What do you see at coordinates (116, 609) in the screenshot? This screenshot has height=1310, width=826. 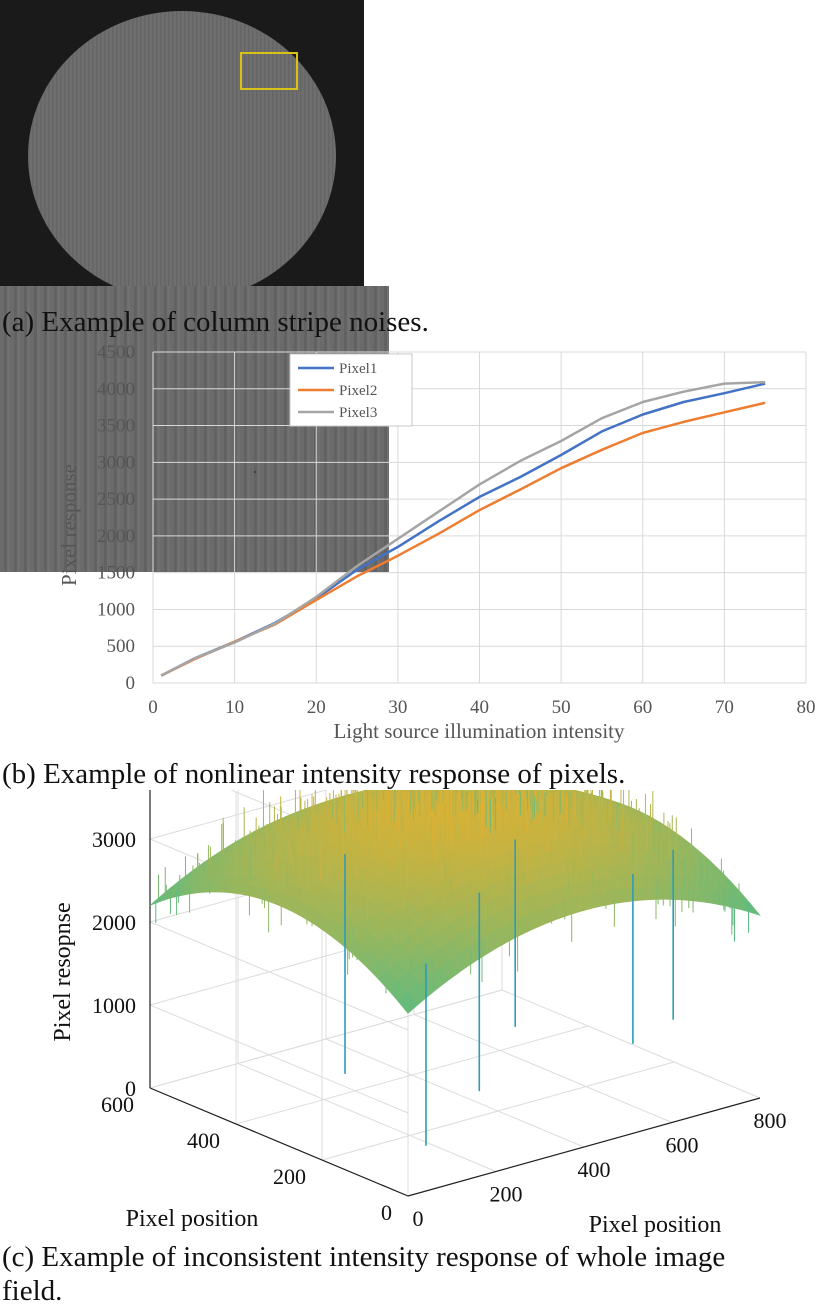 I see `y-tick-label: 1000` at bounding box center [116, 609].